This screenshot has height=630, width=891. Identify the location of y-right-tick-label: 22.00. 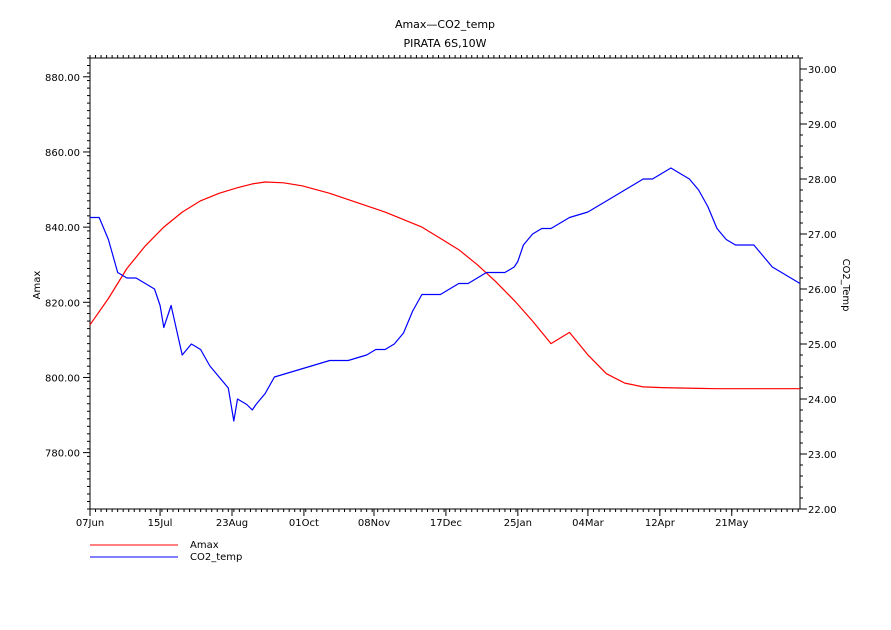
(822, 510).